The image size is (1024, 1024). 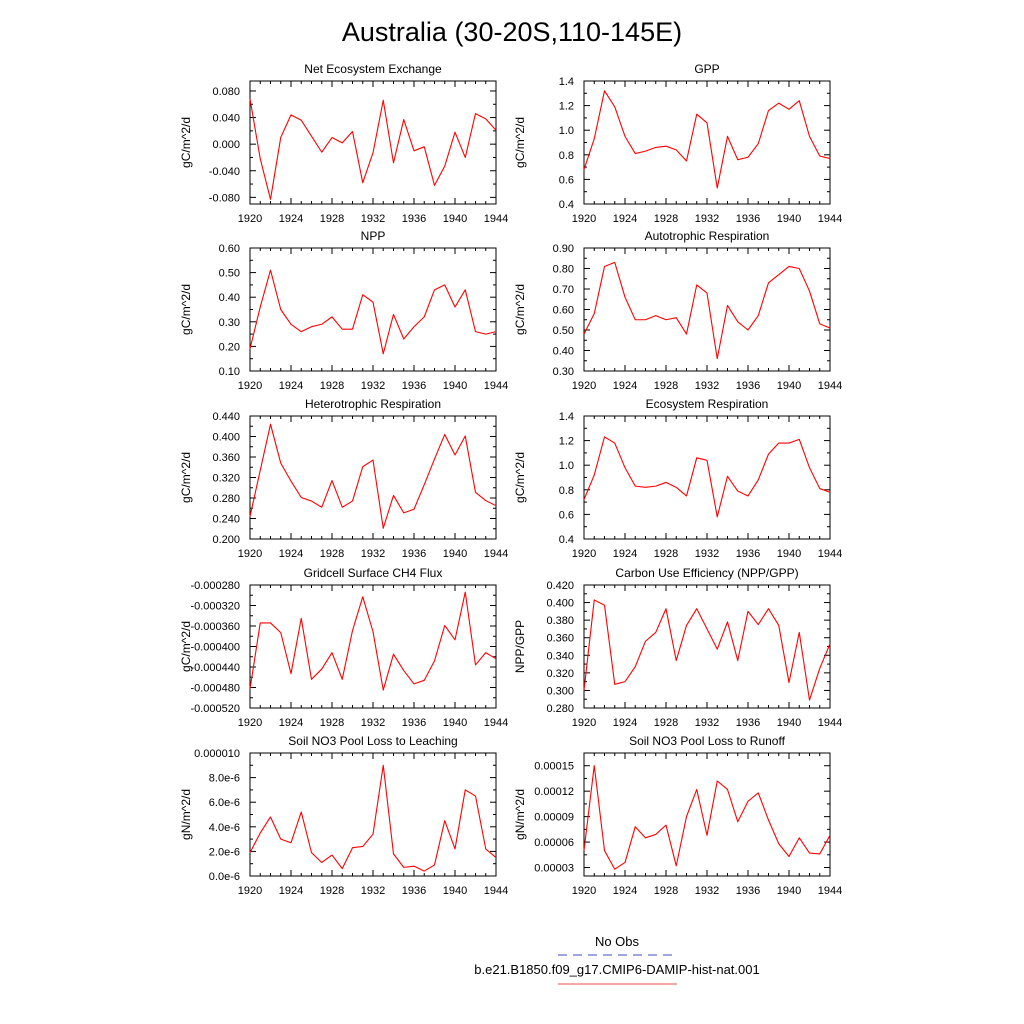 I want to click on y-tick-label: 0.320, so click(x=560, y=674).